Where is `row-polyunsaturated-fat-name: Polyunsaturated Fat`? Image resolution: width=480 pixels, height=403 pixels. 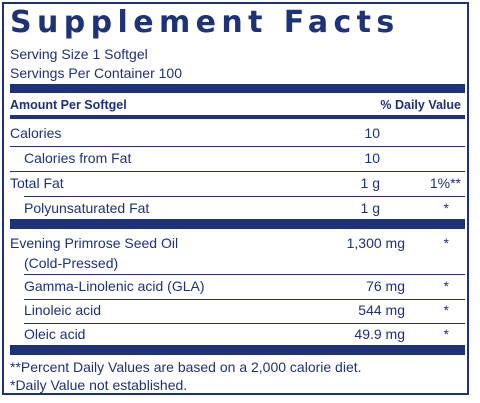
row-polyunsaturated-fat-name: Polyunsaturated Fat is located at coordinates (87, 208).